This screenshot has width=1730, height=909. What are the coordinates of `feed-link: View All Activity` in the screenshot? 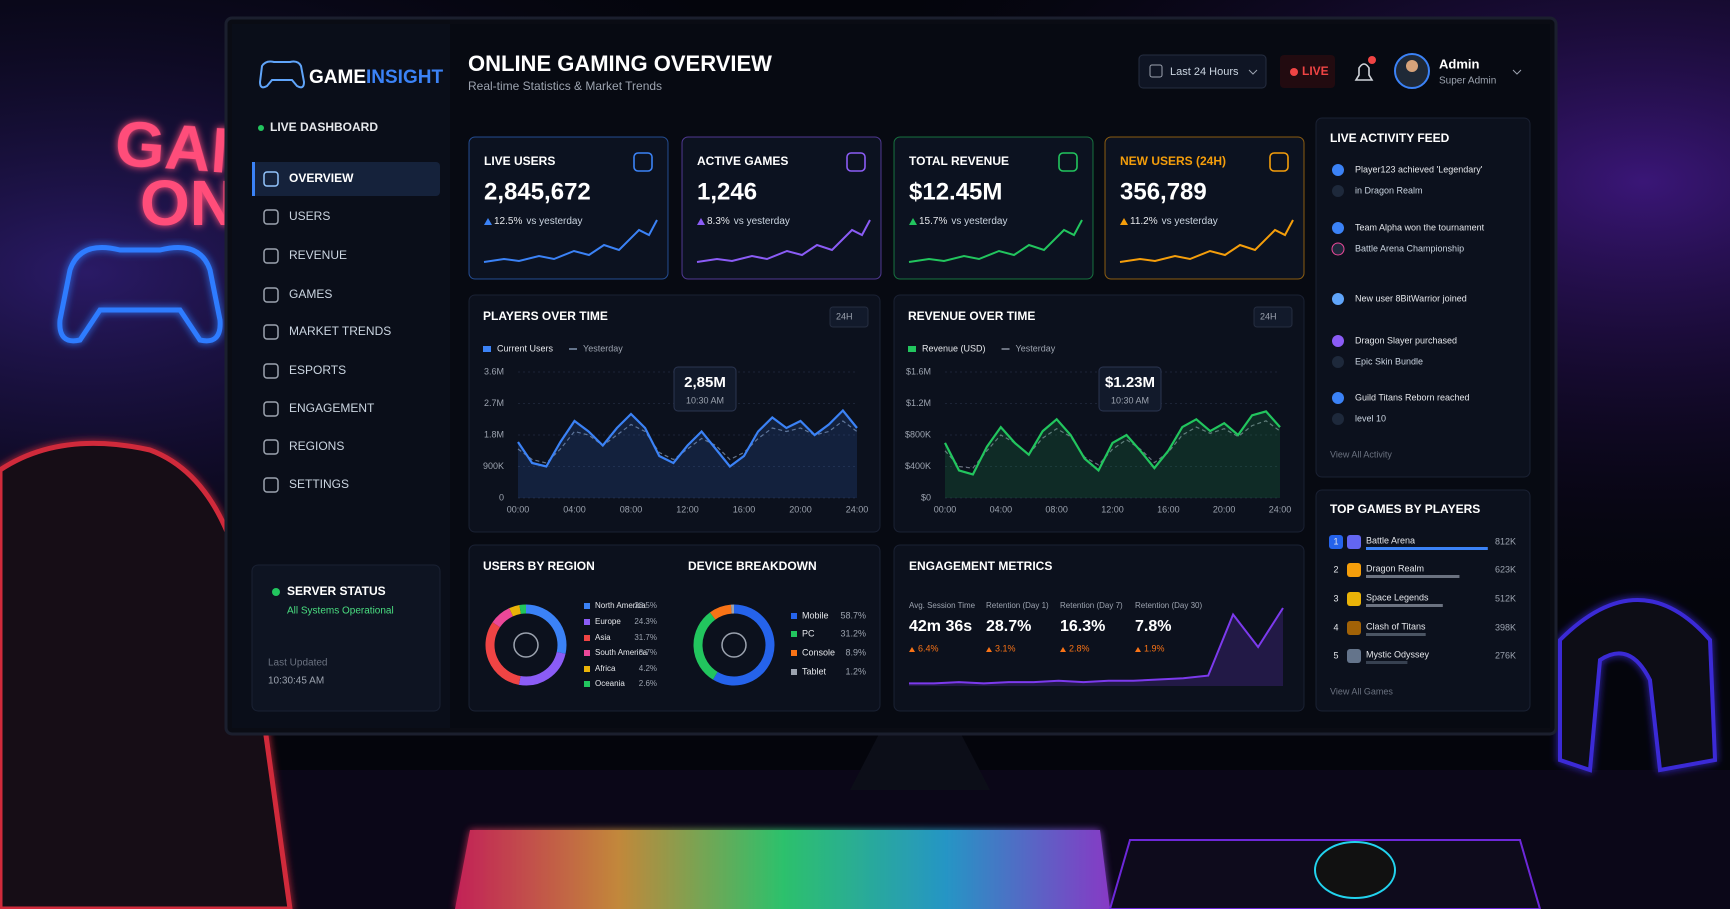 It's located at (1361, 454).